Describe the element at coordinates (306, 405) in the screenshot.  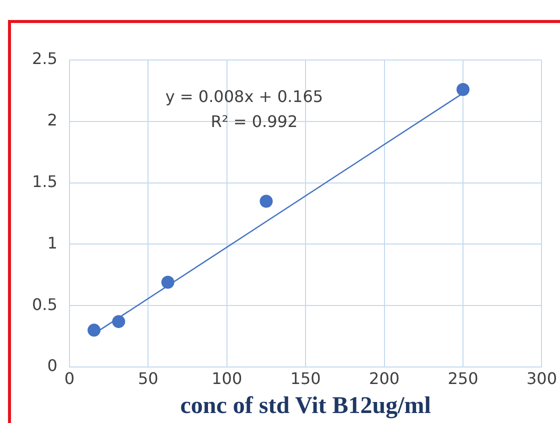
I see `x-axis-title: conc of std Vit B12ug/ml` at that location.